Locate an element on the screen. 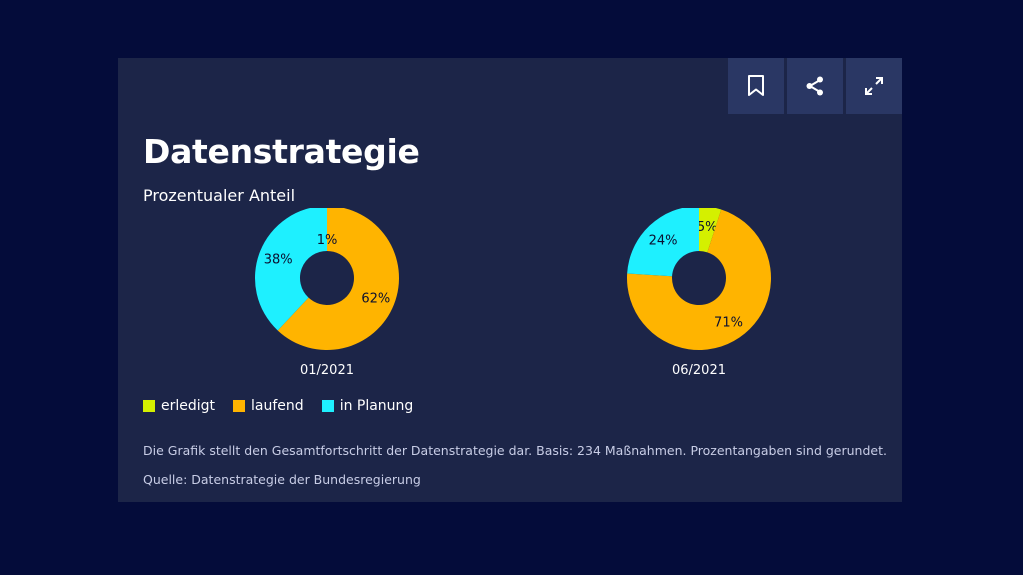 The width and height of the screenshot is (1023, 575). donut-charts: 62% 38% 1% 01/2021 5% 71% 24% 06/2021 is located at coordinates (513, 293).